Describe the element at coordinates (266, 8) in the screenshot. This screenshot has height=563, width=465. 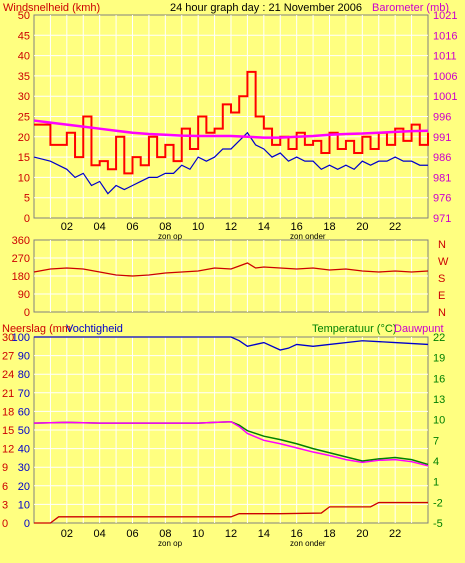
I see `chart-title: 24 hour graph day : 21 November 2006` at that location.